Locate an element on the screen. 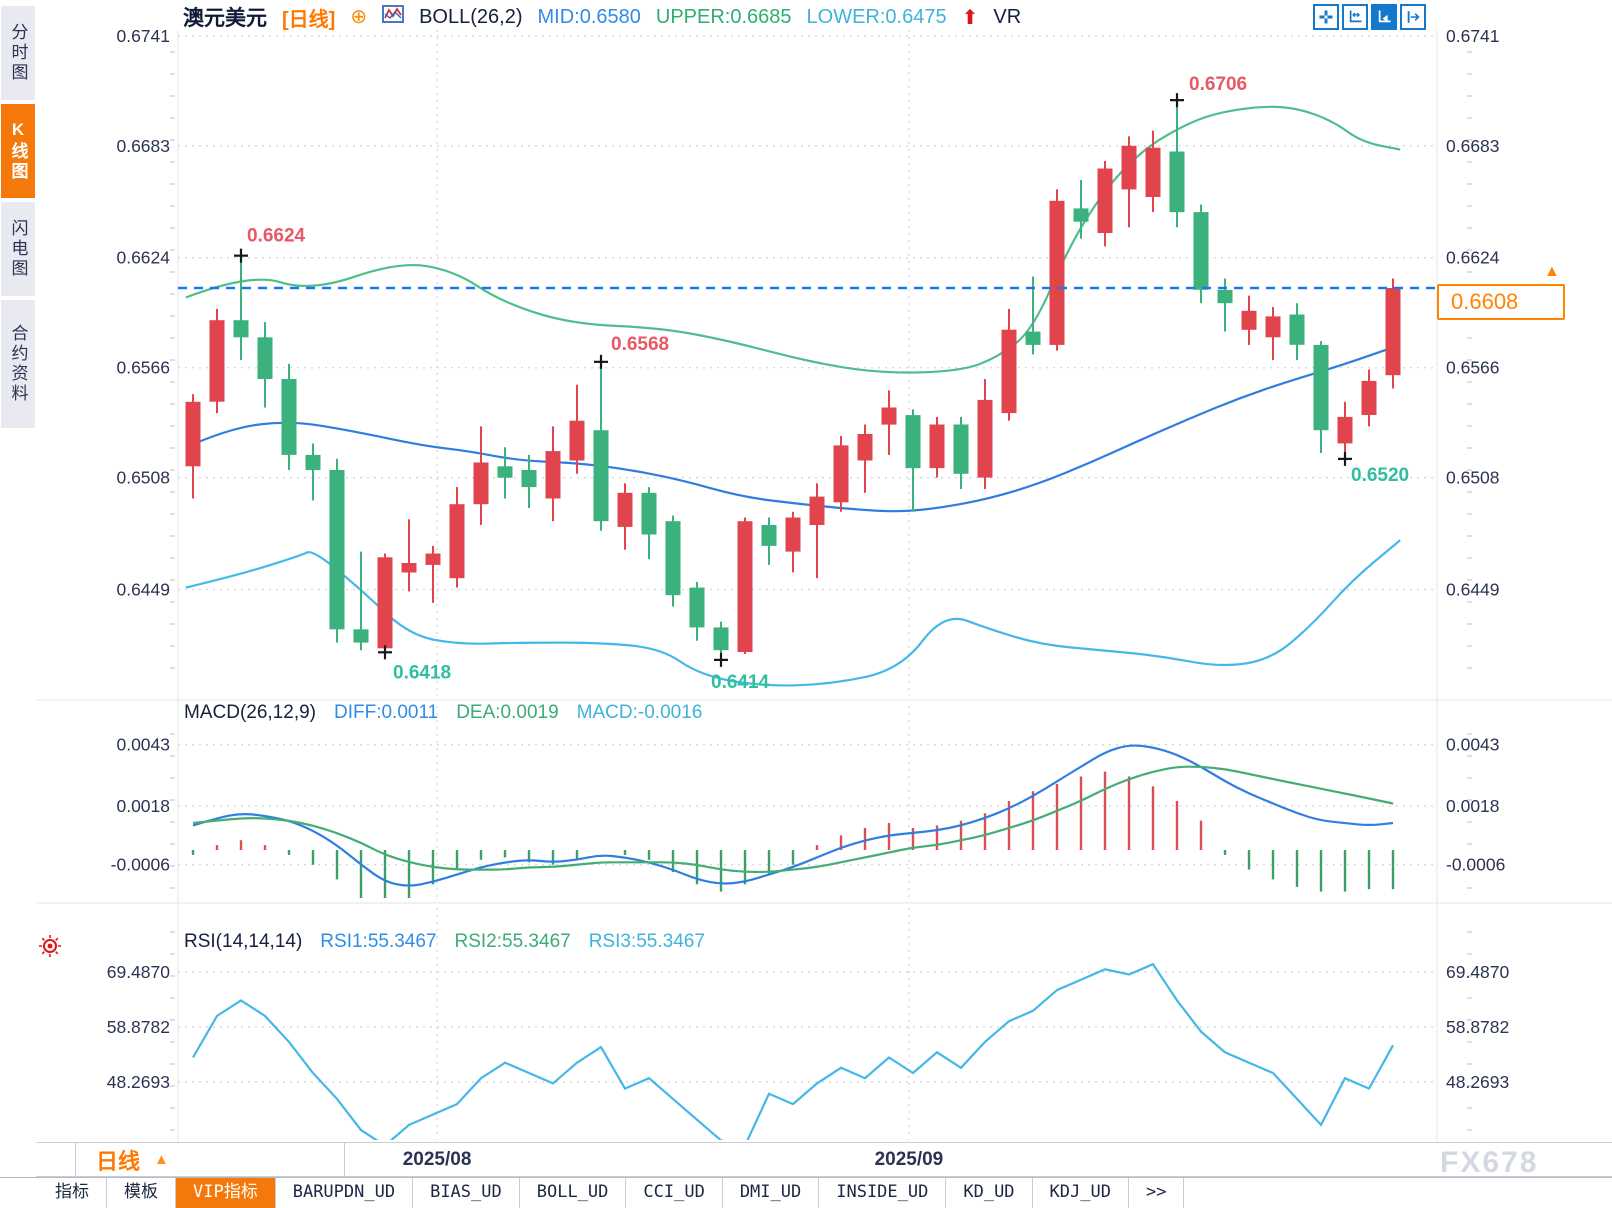 Image resolution: width=1612 pixels, height=1208 pixels. sidebar-item-分时图: 分时图 is located at coordinates (18, 53).